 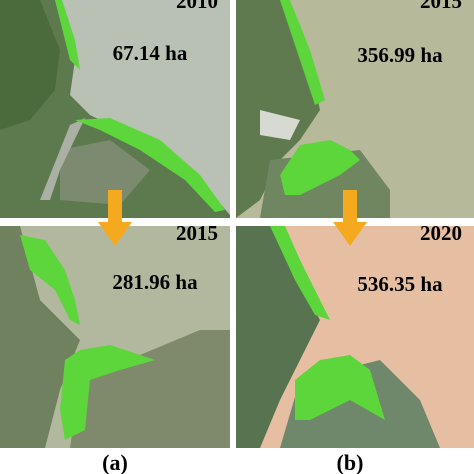 I want to click on year-label: 2010, so click(x=197, y=6).